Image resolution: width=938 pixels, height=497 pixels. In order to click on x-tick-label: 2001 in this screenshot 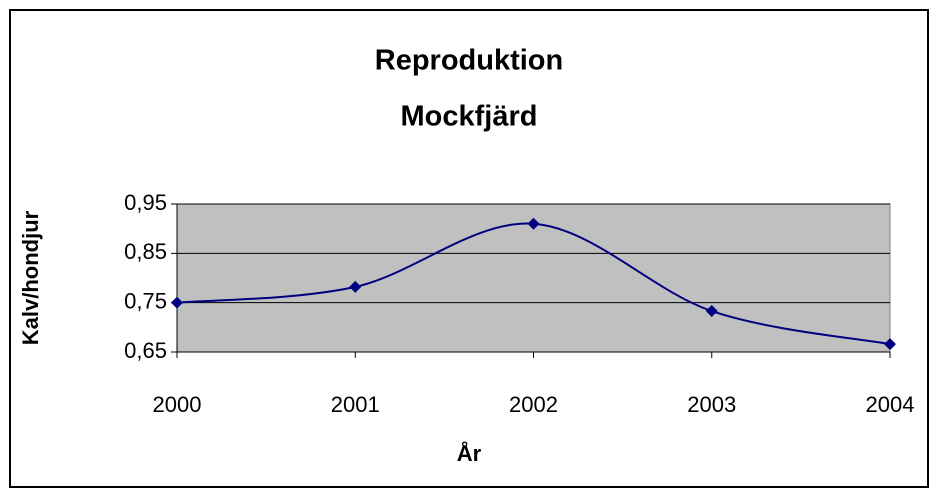, I will do `click(355, 404)`.